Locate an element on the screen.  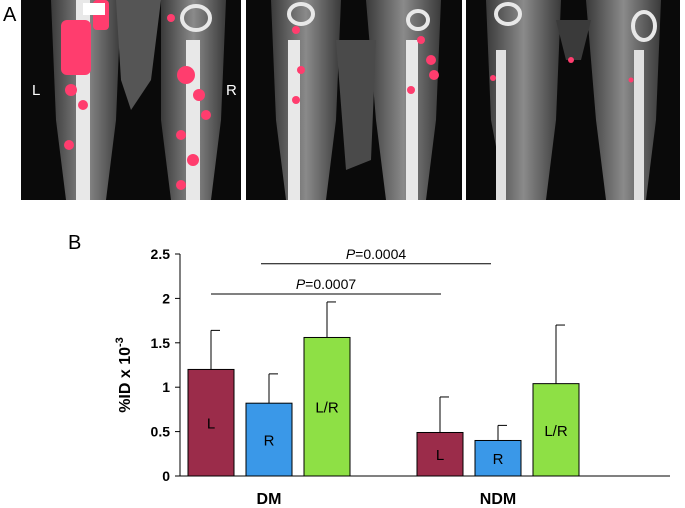
y-tick-label: 2 is located at coordinates (166, 298).